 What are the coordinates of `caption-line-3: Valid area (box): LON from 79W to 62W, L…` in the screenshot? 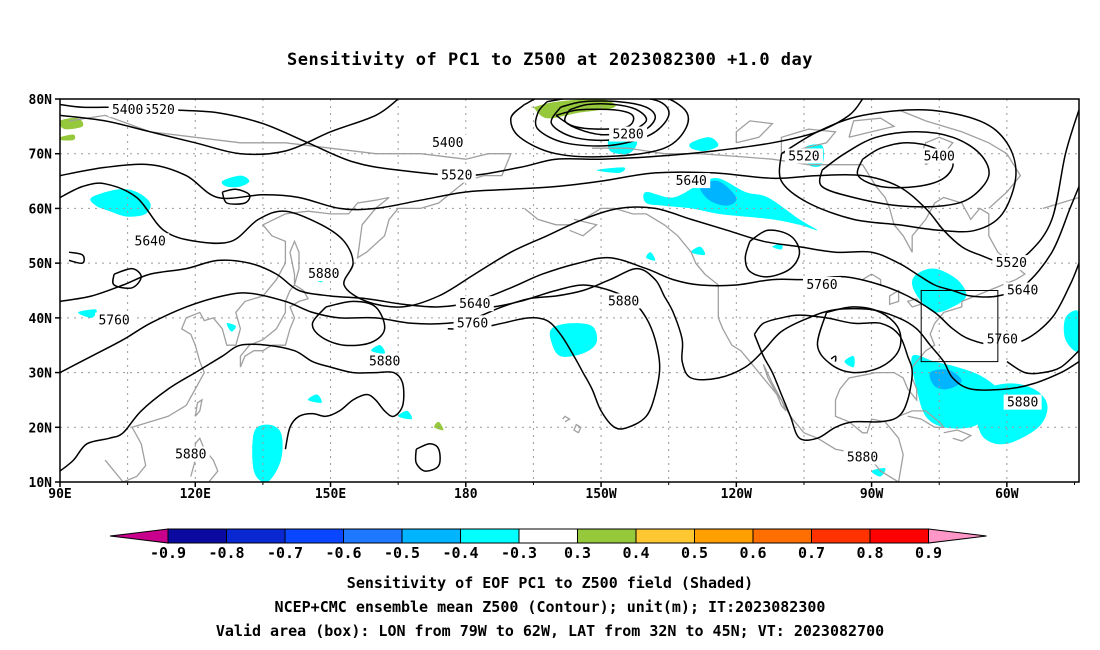 It's located at (550, 631).